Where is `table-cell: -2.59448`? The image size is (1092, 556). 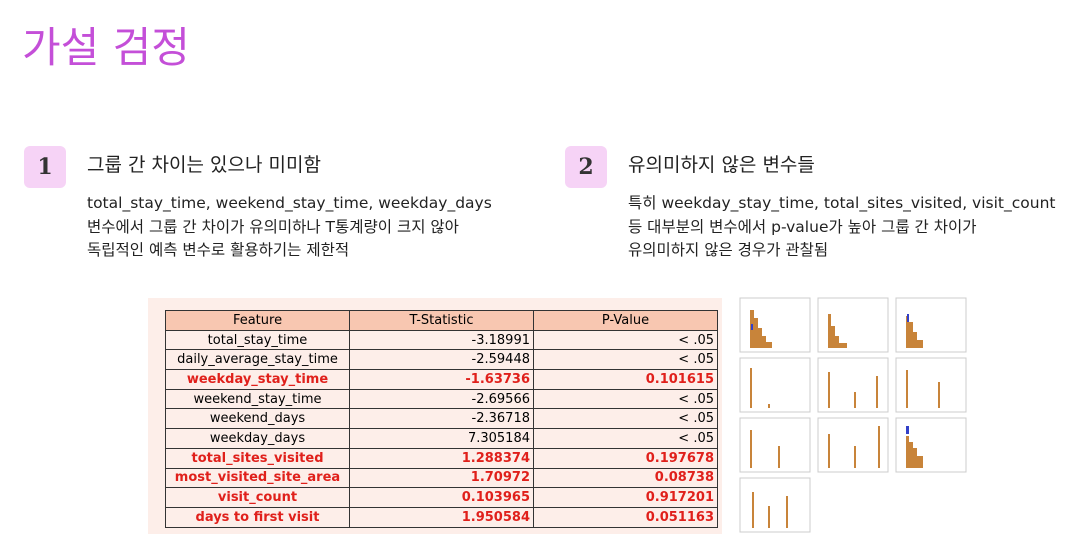
table-cell: -2.59448 is located at coordinates (441, 360).